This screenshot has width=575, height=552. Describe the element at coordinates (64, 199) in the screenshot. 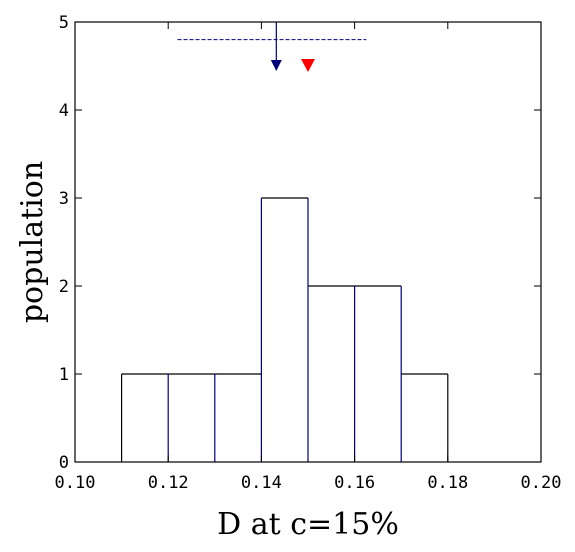

I see `y-tick-label-3: 3` at that location.